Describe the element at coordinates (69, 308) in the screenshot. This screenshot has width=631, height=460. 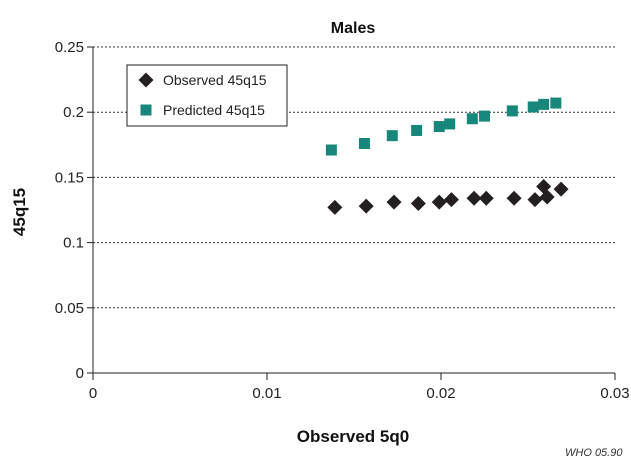
I see `y-tick-label: 0.05` at that location.